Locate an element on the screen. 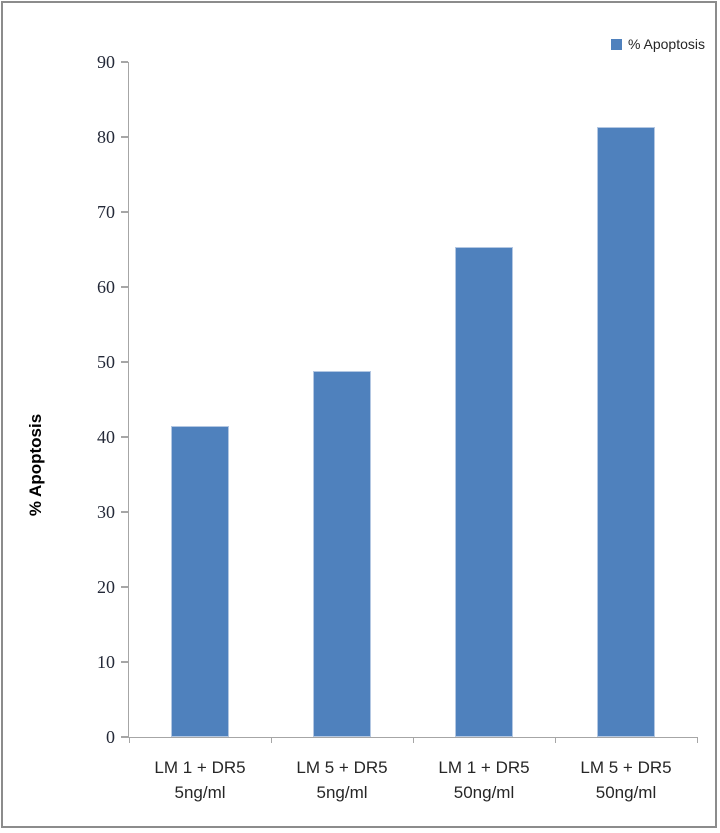 The height and width of the screenshot is (833, 720). y-tick-label: 0 is located at coordinates (110, 737).